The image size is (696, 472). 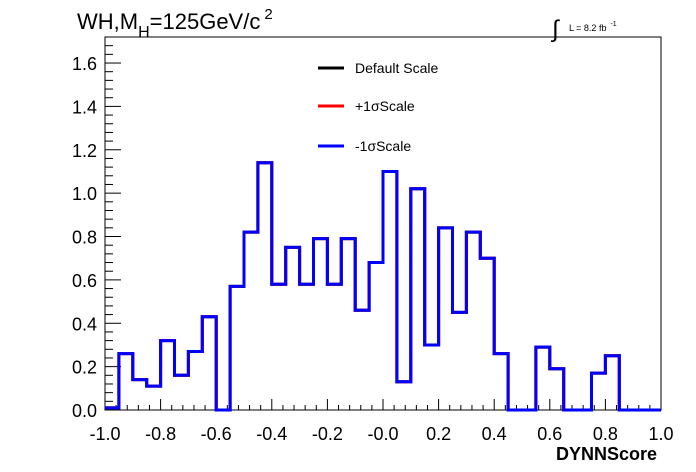 I want to click on x-tick-label: 1.0, so click(x=660, y=434).